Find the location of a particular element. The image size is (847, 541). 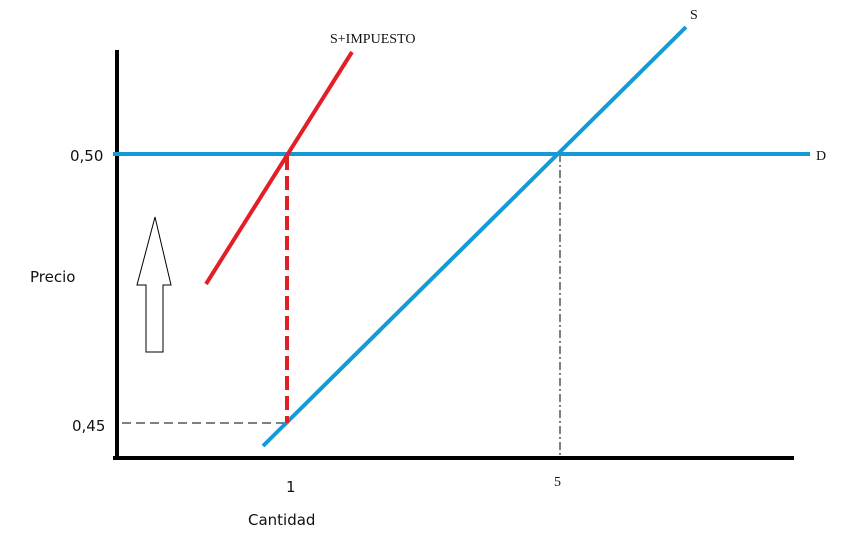

y-axis-label: Precio is located at coordinates (52, 277).